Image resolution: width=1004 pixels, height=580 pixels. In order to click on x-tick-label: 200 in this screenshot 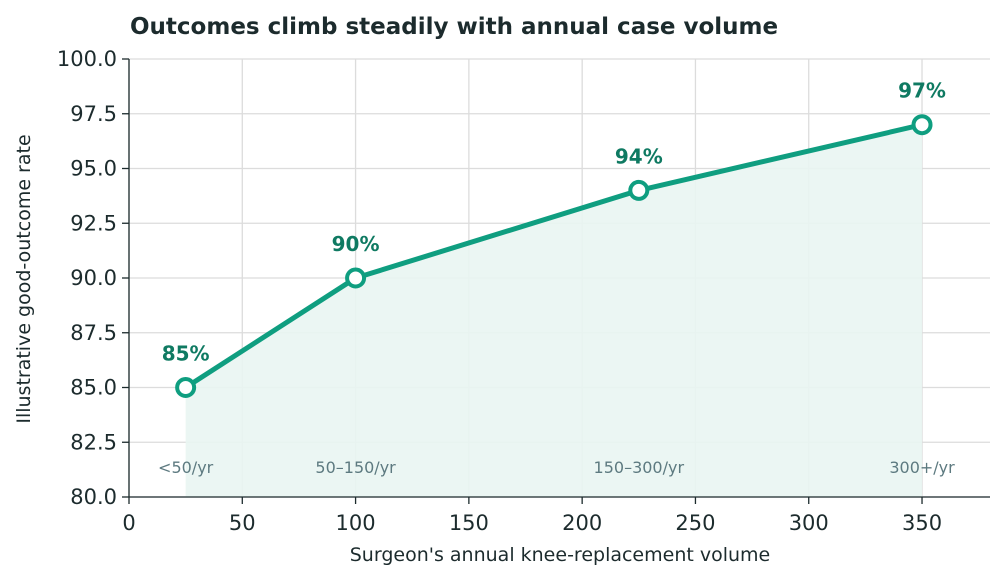, I will do `click(582, 523)`.